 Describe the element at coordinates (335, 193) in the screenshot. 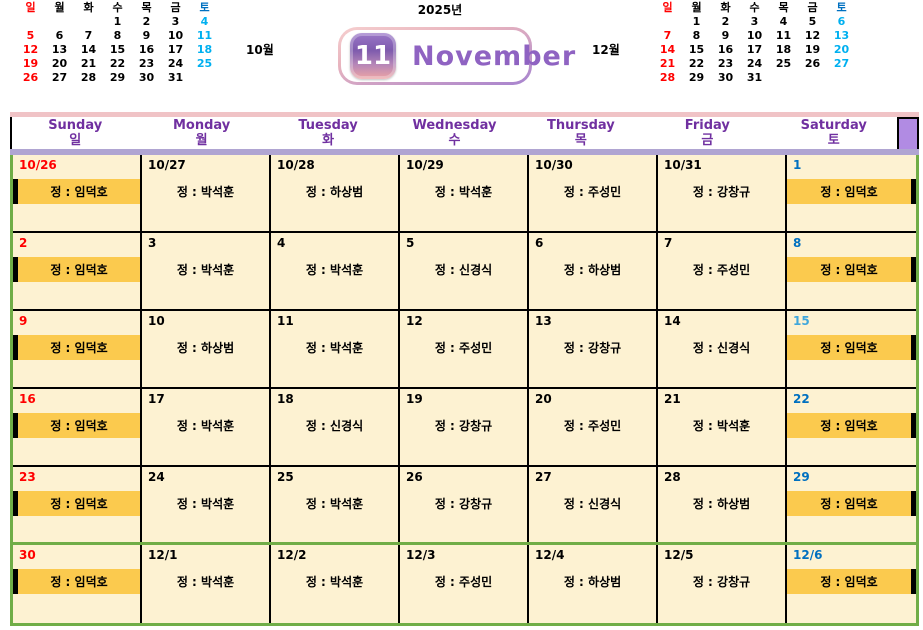

I see `day-cell: 10/28 정 : 하상범` at that location.